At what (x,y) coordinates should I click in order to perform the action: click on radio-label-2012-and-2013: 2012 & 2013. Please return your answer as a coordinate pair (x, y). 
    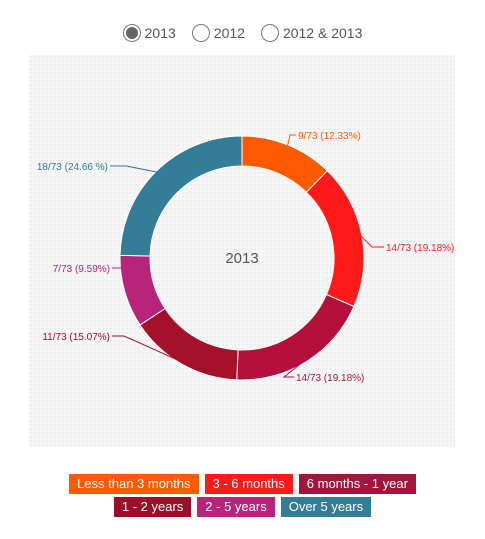
    Looking at the image, I should click on (322, 33).